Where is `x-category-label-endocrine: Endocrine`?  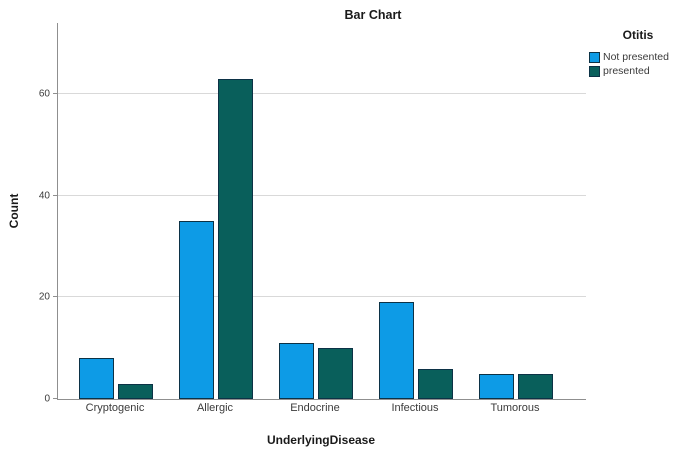 x-category-label-endocrine: Endocrine is located at coordinates (315, 408).